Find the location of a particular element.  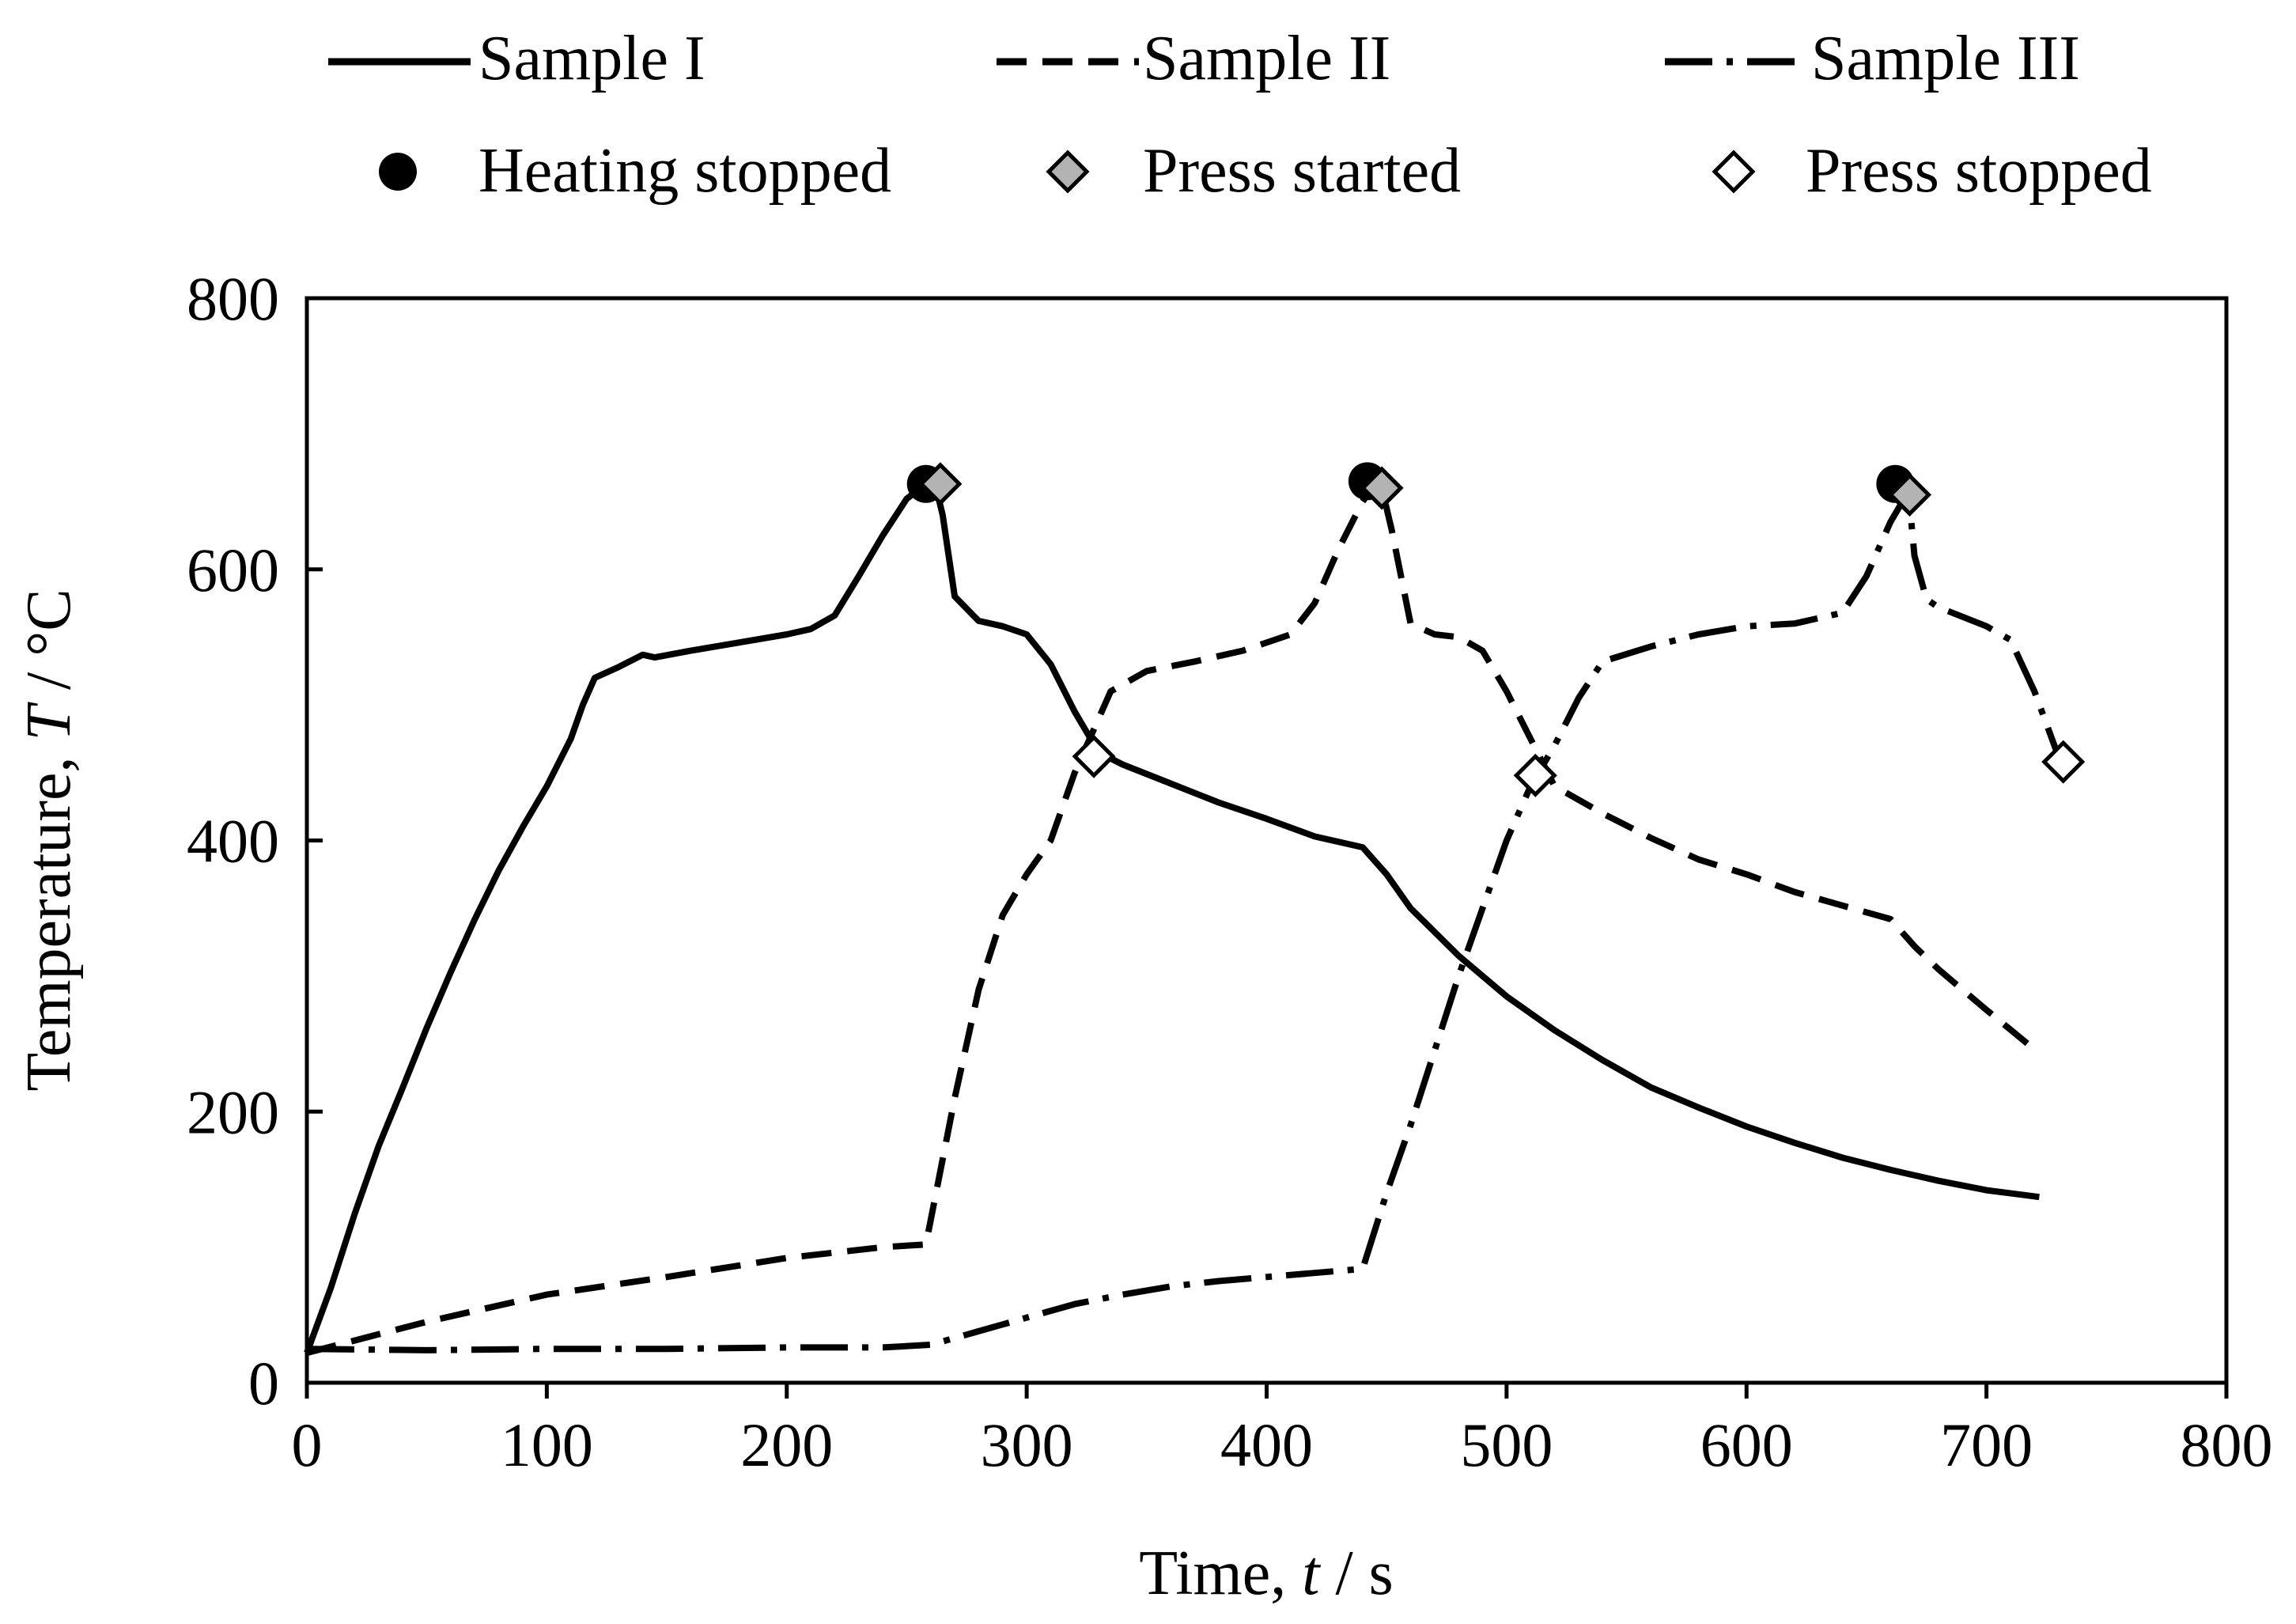

y-tick-label: 200 is located at coordinates (233, 1111).